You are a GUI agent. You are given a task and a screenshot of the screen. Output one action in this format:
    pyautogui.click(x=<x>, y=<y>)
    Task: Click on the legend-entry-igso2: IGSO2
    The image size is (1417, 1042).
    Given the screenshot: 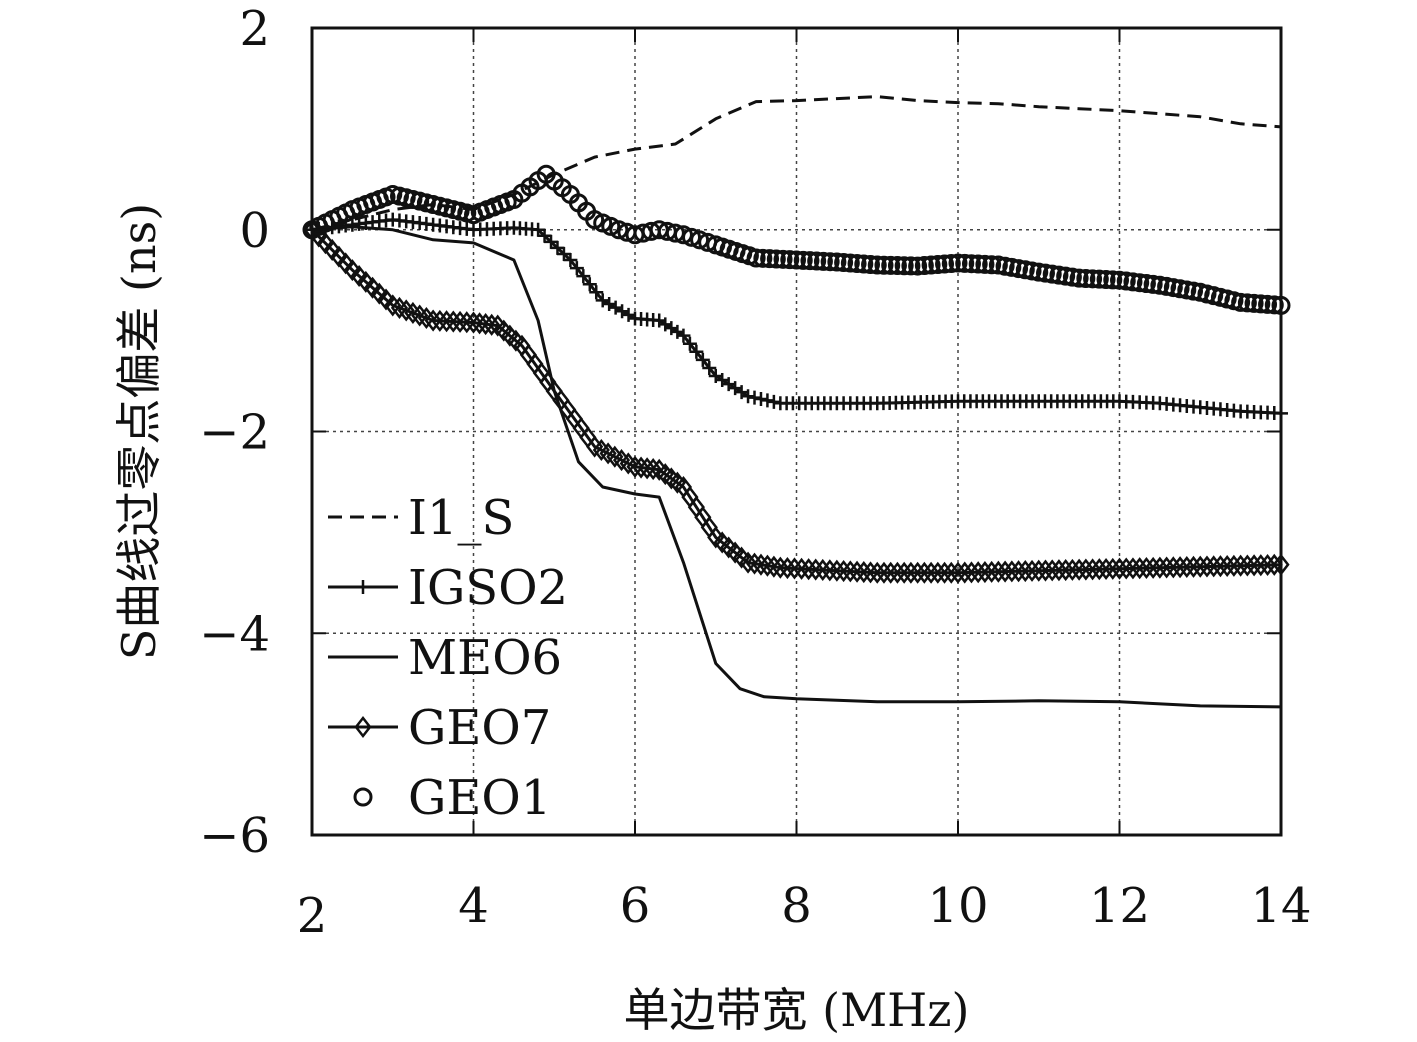 What is the action you would take?
    pyautogui.click(x=448, y=588)
    